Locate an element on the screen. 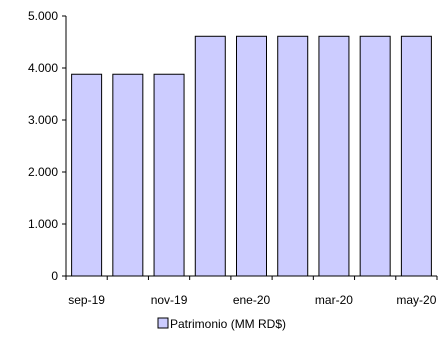 The image size is (448, 345). legend: Patrimonio (MM RD$) is located at coordinates (221, 324).